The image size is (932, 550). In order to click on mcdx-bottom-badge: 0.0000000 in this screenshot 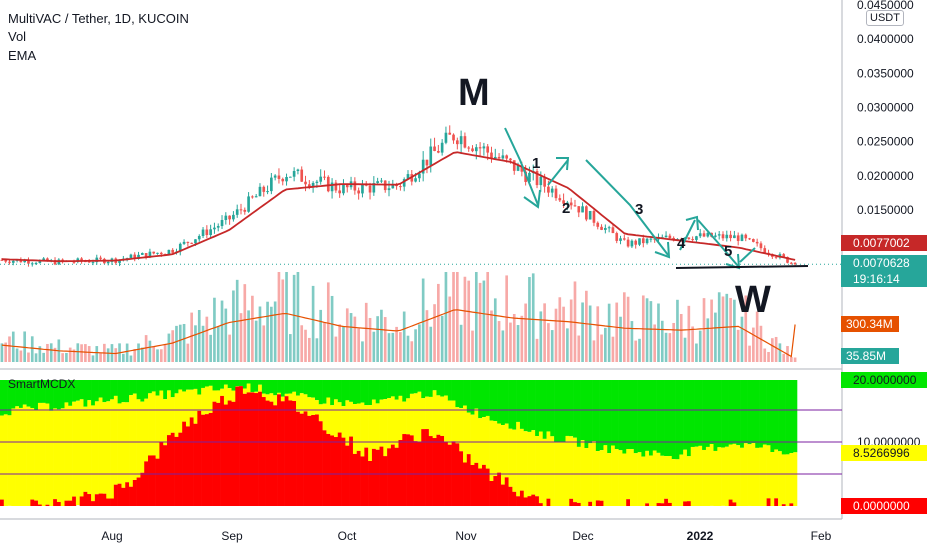, I will do `click(884, 506)`.